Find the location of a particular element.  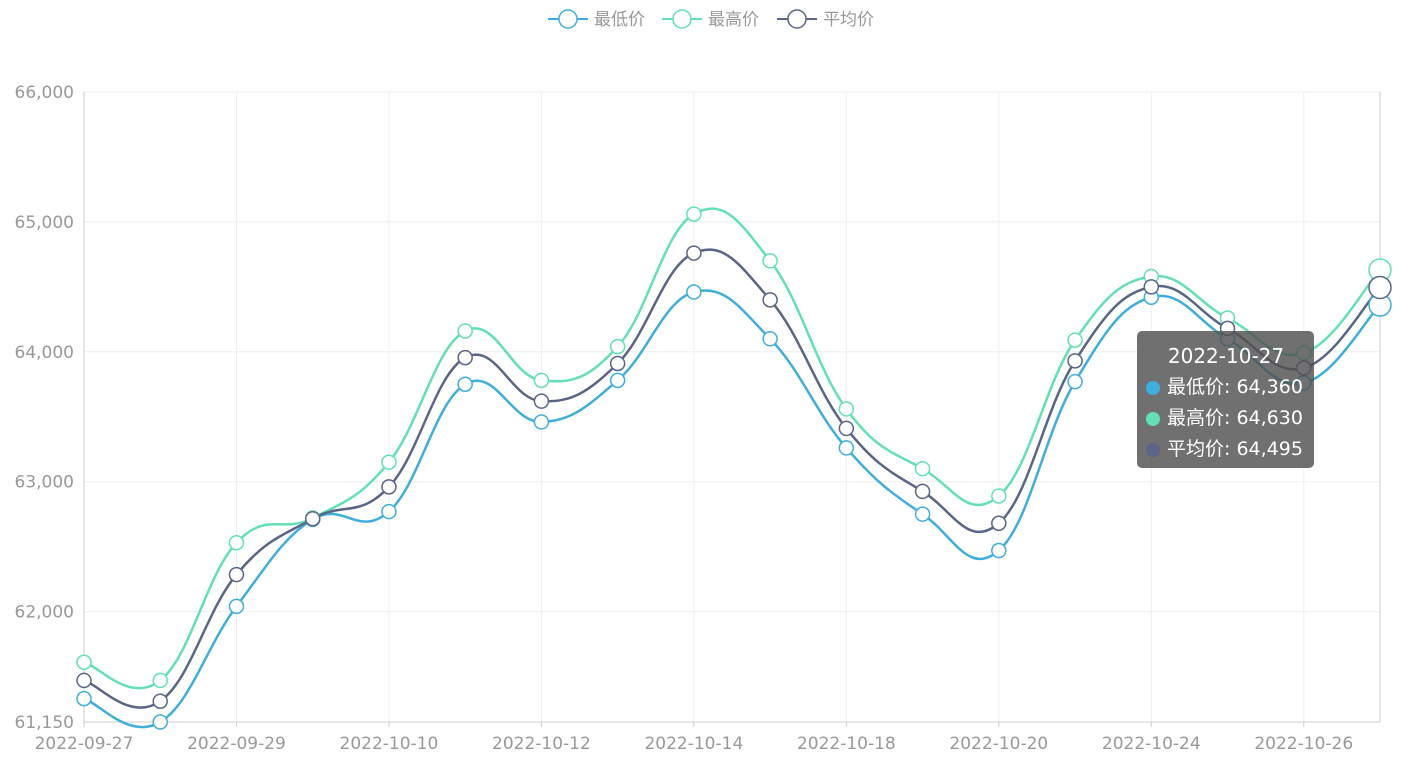

x-tick-label: 2022-10-24 is located at coordinates (1151, 744).